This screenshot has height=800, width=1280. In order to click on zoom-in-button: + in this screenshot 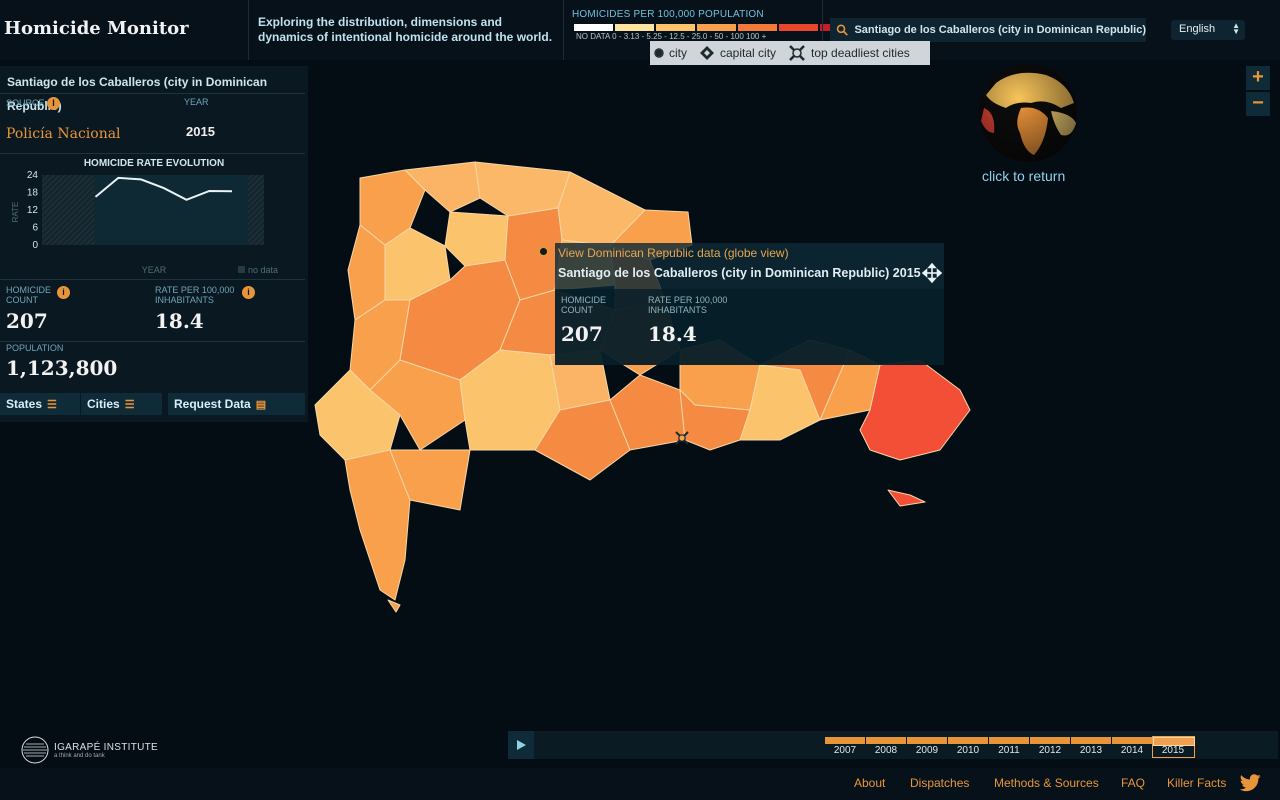, I will do `click(1258, 78)`.